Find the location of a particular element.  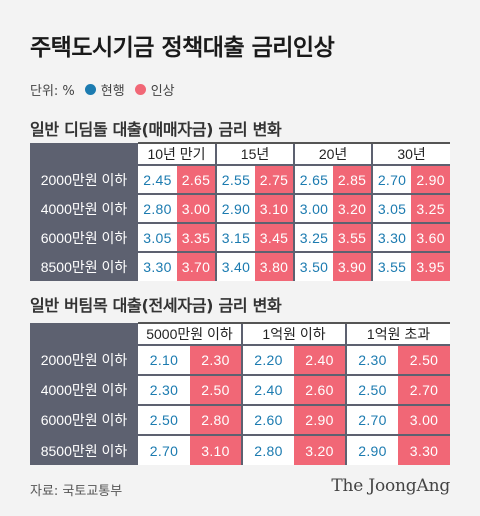

raised-rate-cell: 2.70 is located at coordinates (424, 389).